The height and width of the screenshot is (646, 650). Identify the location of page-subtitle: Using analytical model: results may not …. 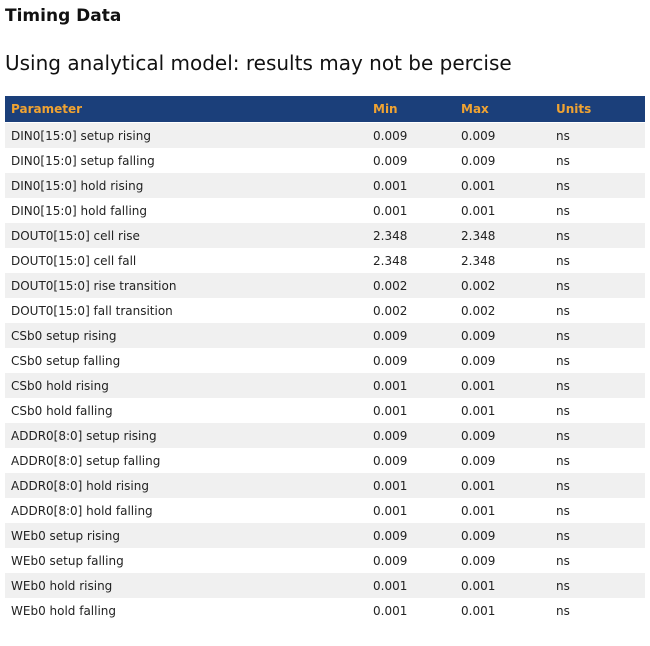
(258, 63).